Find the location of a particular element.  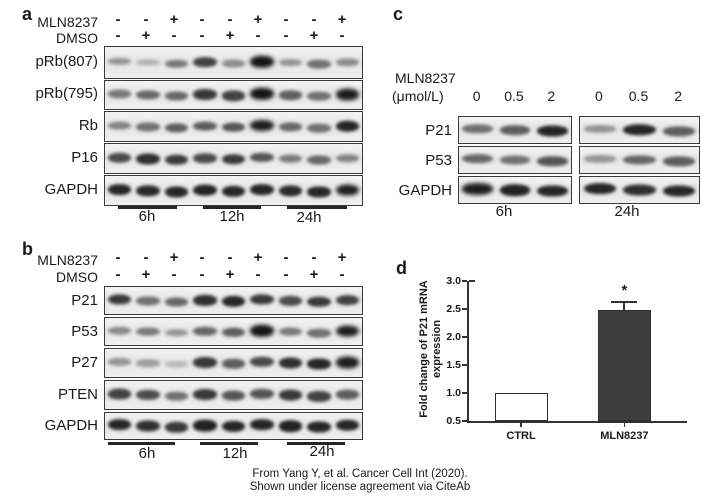

dose-values-6h: 0 0.5 2 is located at coordinates (514, 96).